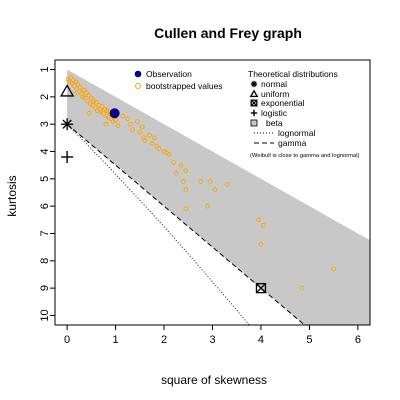 This screenshot has height=400, width=400. What do you see at coordinates (45, 179) in the screenshot?
I see `y-tick-label: 5` at bounding box center [45, 179].